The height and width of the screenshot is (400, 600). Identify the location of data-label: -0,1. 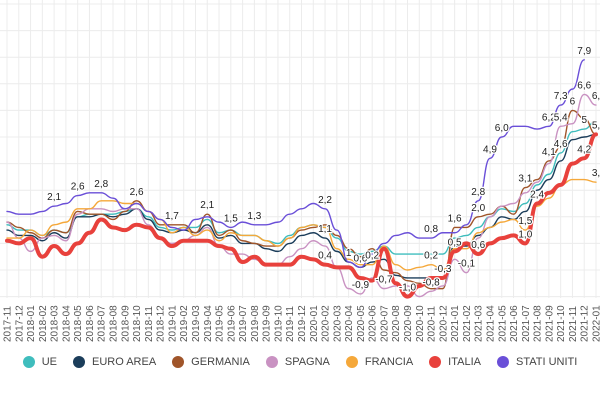
(467, 264).